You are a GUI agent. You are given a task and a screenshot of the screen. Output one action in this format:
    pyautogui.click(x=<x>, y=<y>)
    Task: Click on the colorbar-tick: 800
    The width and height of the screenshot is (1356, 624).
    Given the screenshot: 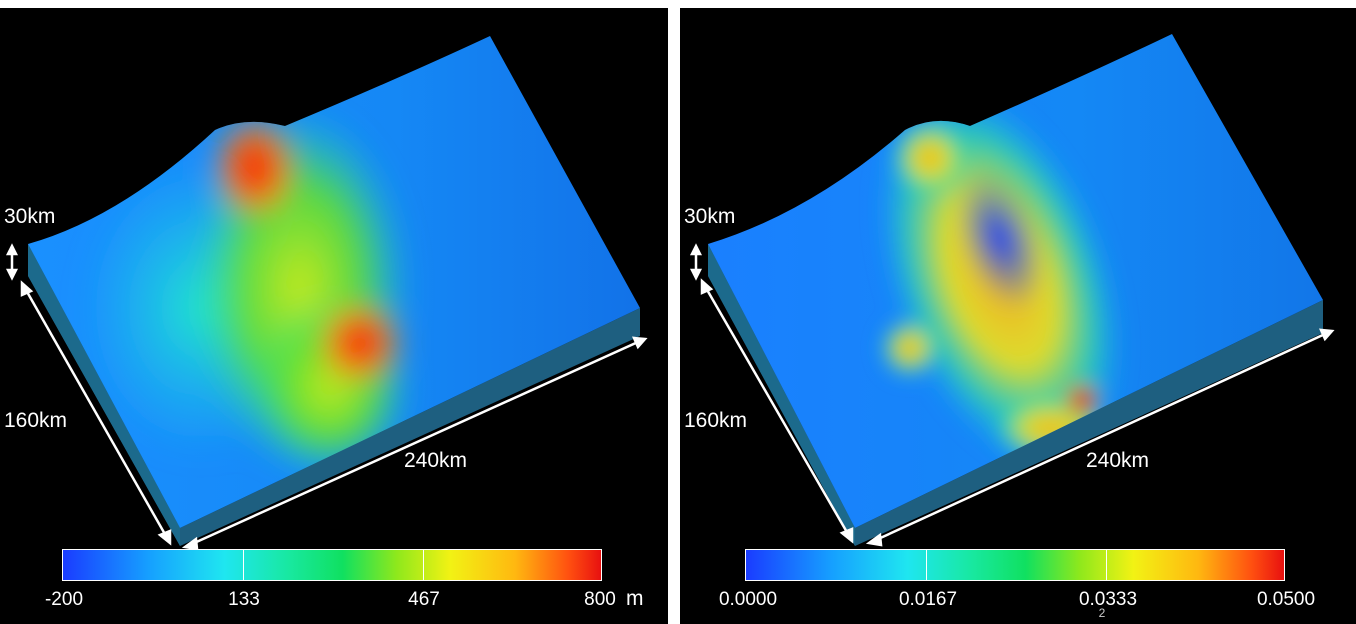 What is the action you would take?
    pyautogui.click(x=600, y=599)
    